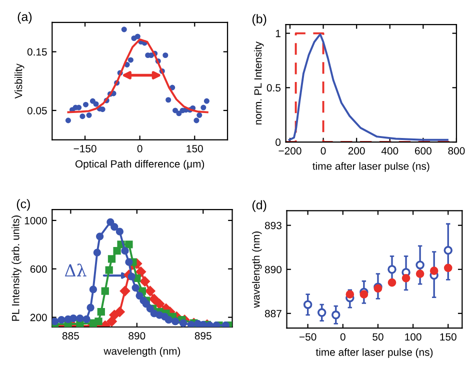 This screenshot has width=474, height=367. What do you see at coordinates (259, 206) in the screenshot?
I see `chart-title: (d)` at bounding box center [259, 206].